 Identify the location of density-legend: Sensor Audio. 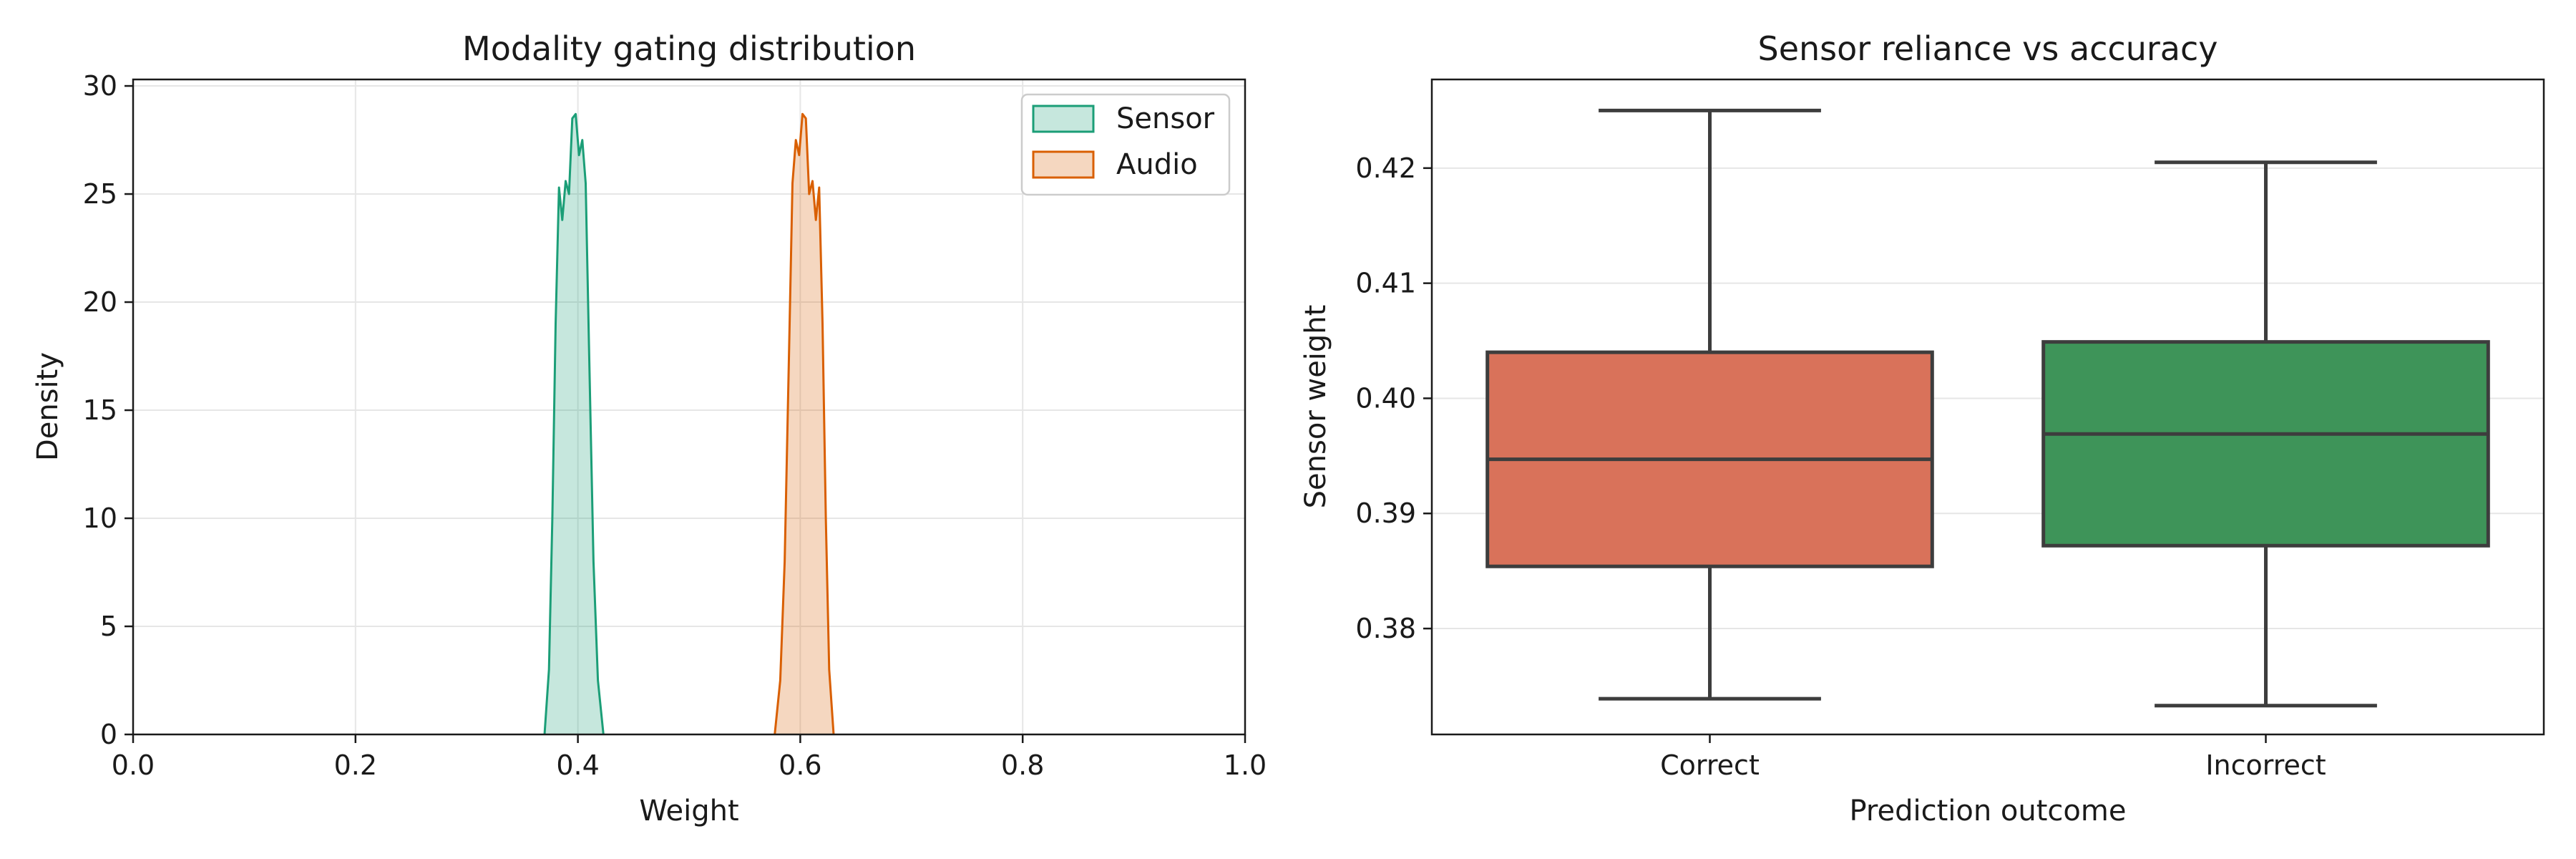
(1125, 144).